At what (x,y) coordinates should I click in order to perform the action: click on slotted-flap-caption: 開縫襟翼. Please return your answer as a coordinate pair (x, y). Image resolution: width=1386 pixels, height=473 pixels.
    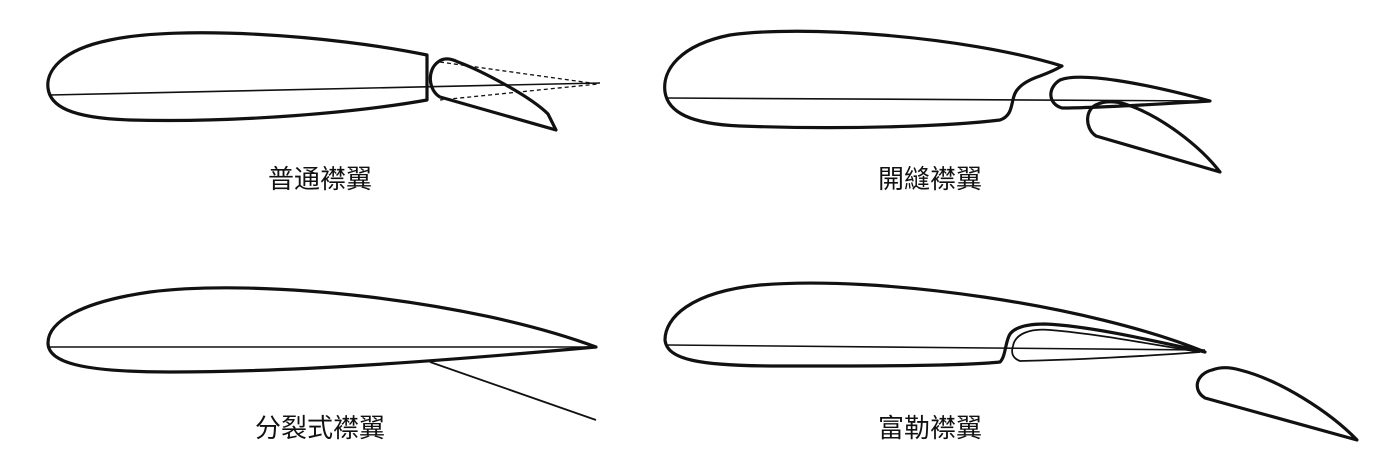
    Looking at the image, I should click on (930, 180).